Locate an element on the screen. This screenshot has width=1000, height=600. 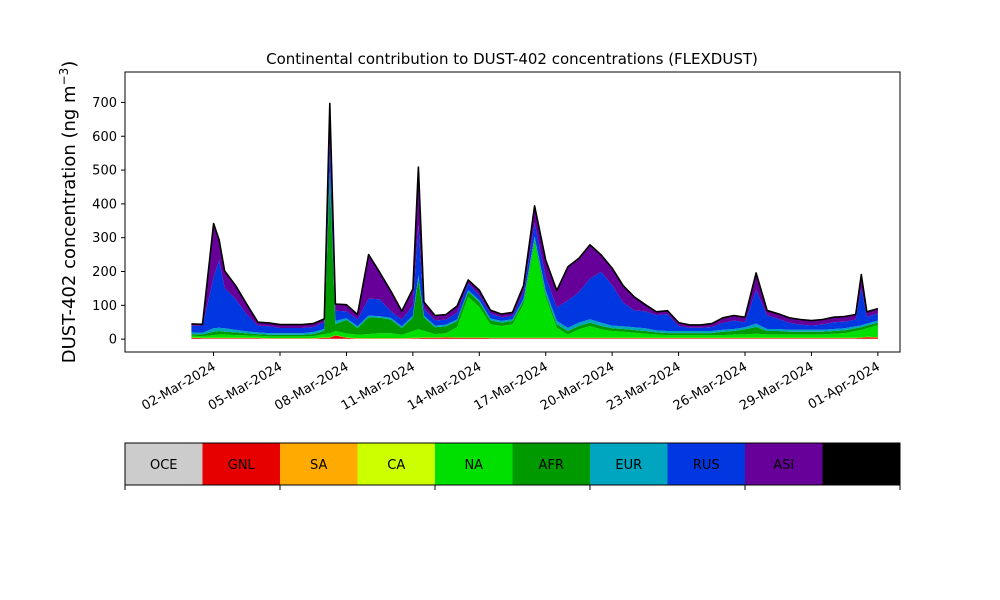
legend-label-afr: AFR is located at coordinates (551, 465).